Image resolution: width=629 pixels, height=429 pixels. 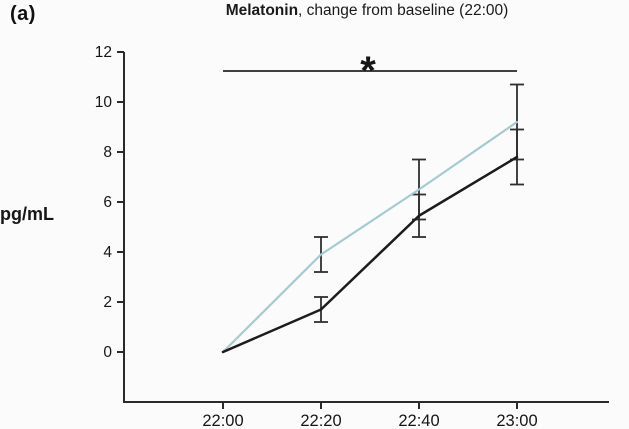 I want to click on y-tick-label: 10, so click(x=104, y=102).